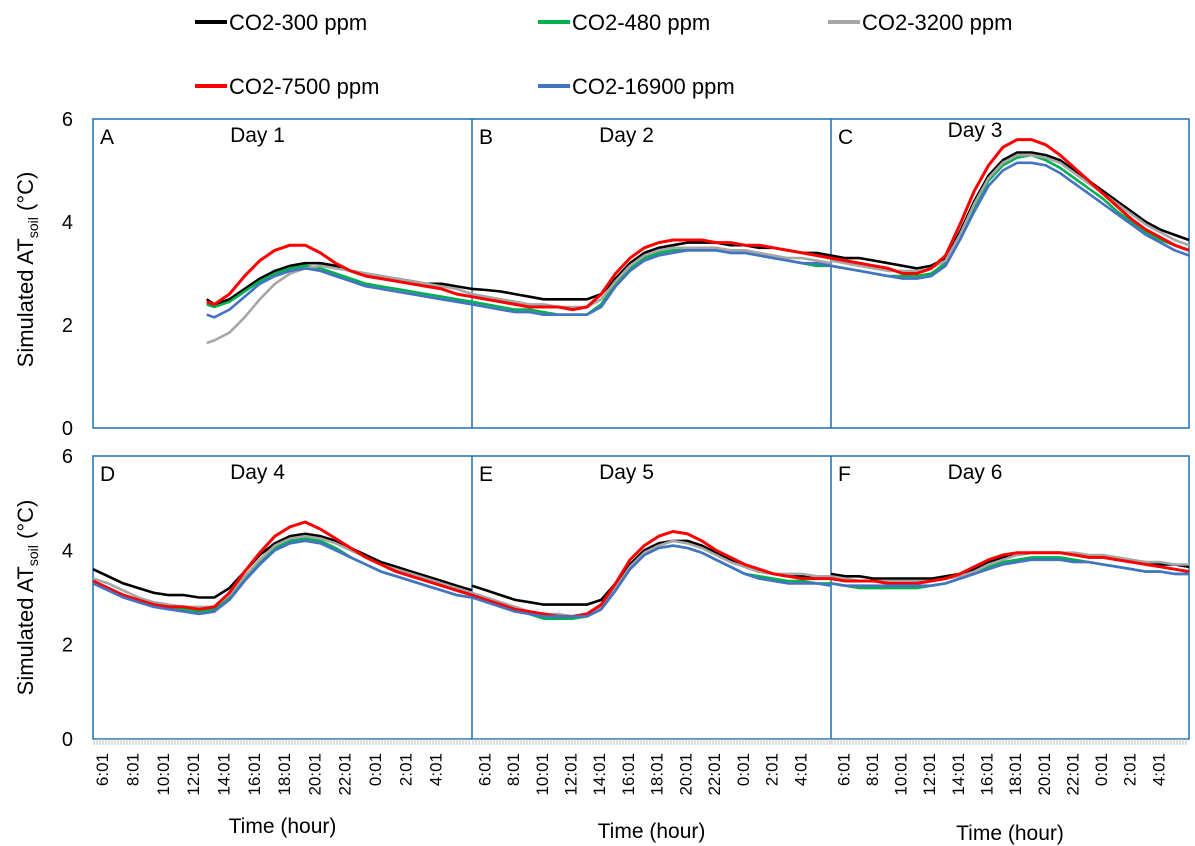 The image size is (1195, 846). I want to click on panel-d: D Day 4, so click(282, 537).